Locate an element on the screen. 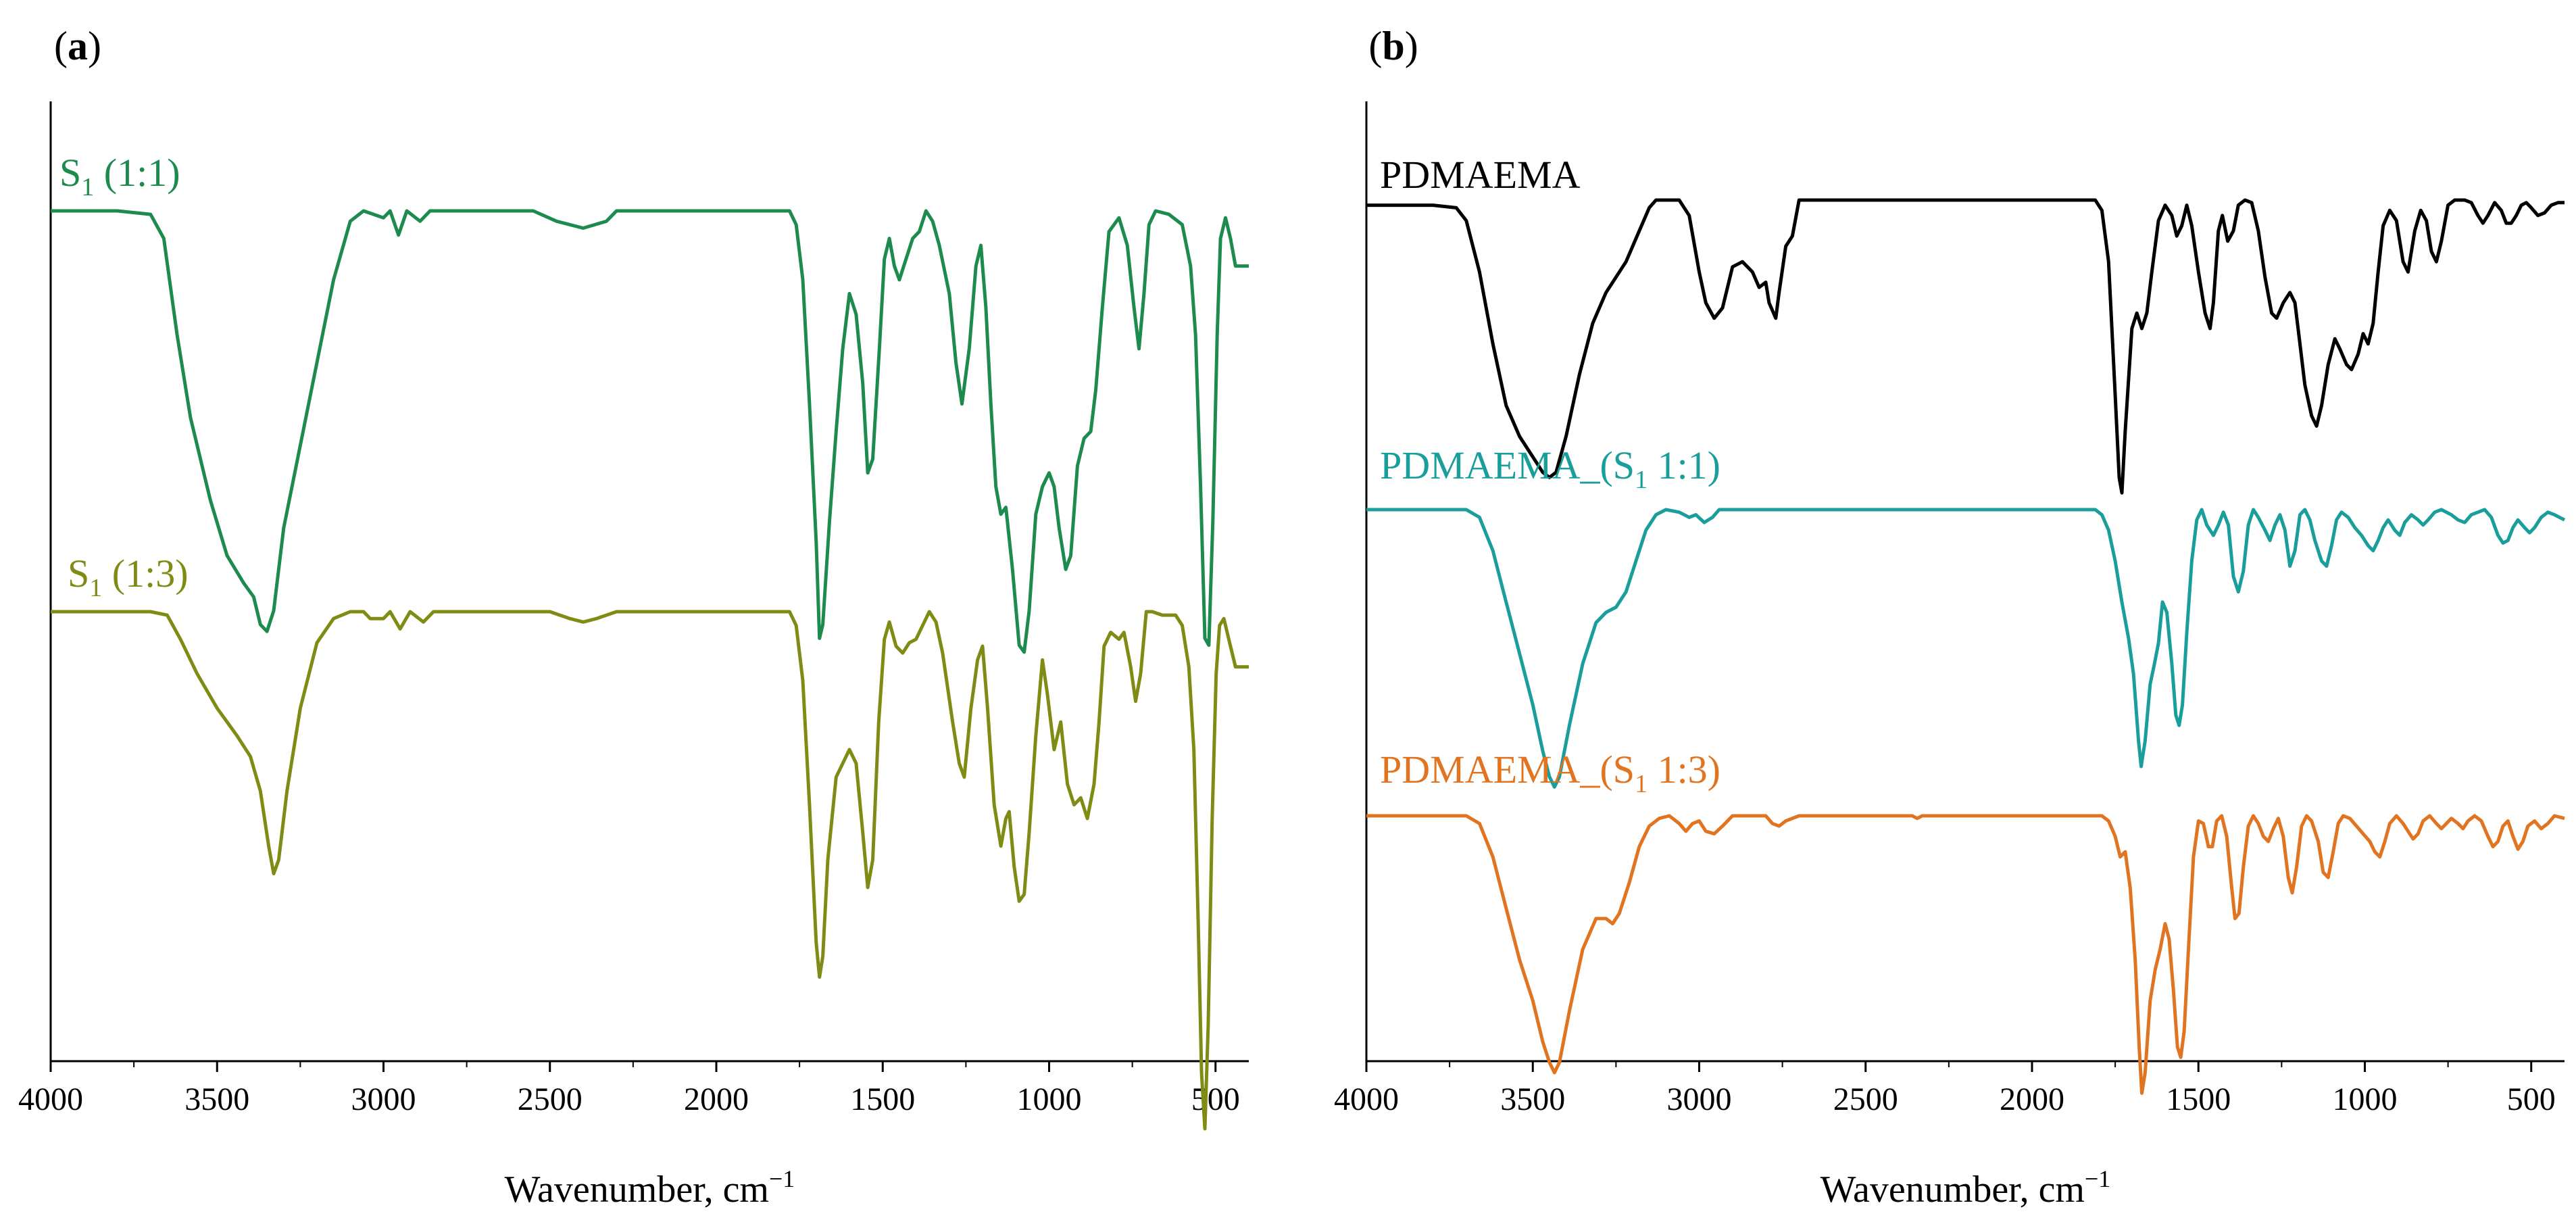  series-label: S1 (1:3) is located at coordinates (129, 577).